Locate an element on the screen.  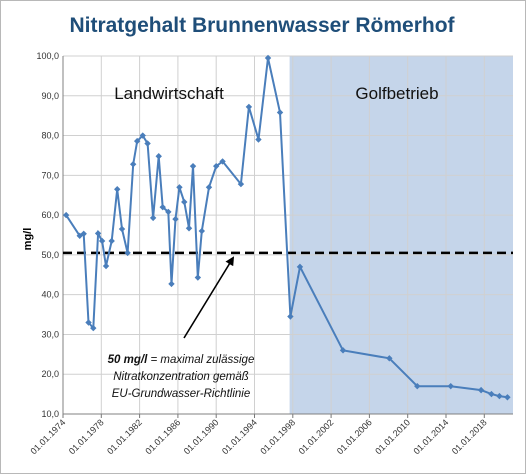
x-tick-label: 01.01.2006 is located at coordinates (354, 436).